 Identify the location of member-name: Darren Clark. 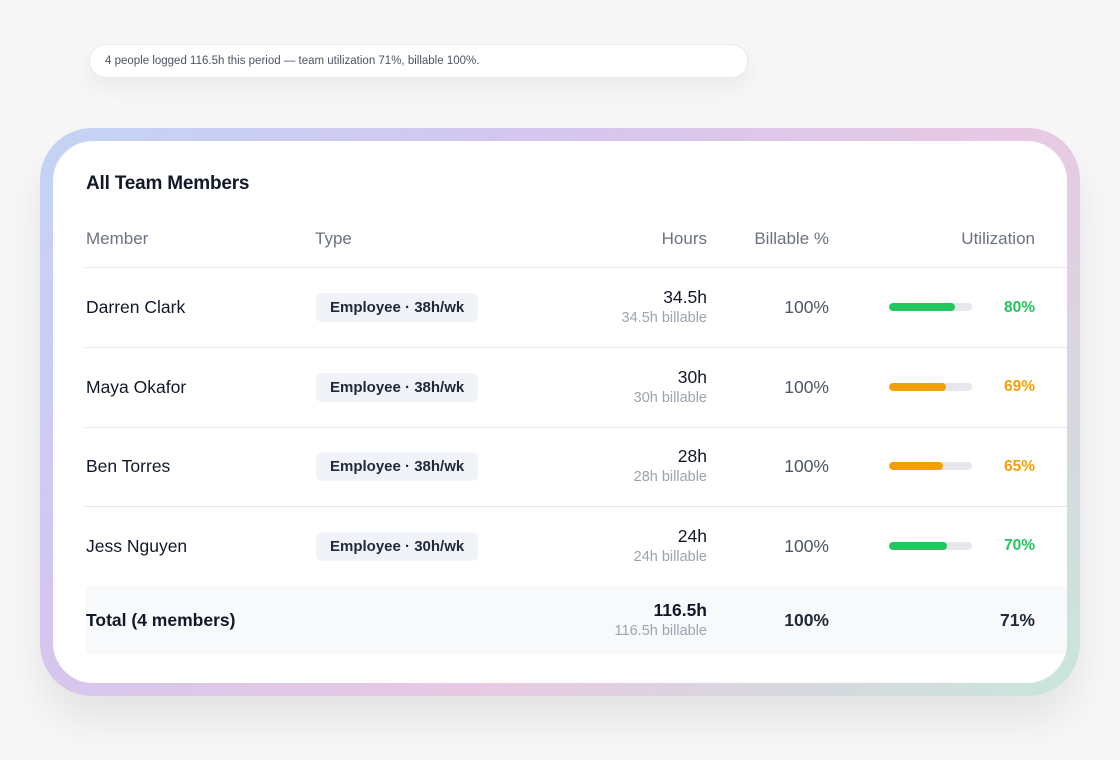
(136, 307).